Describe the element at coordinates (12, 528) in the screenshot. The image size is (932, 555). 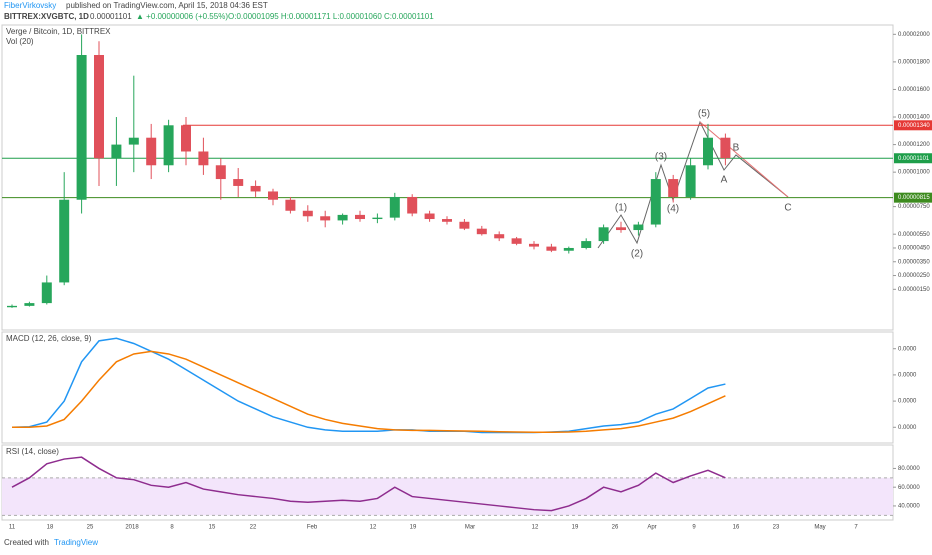
I see `x-tick-label: 11` at that location.